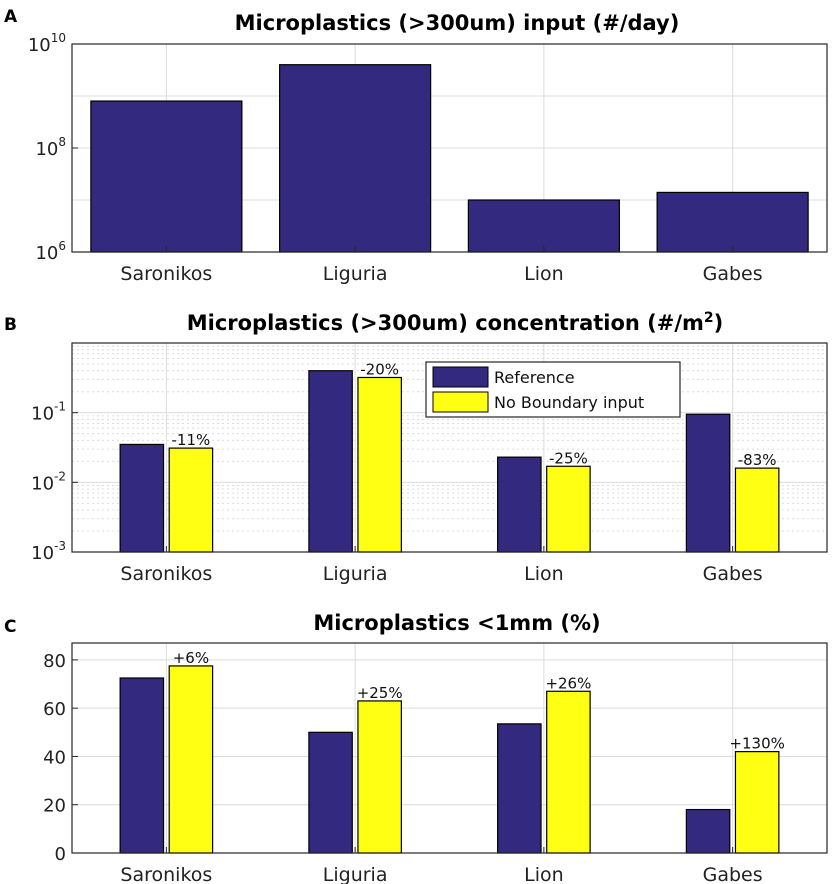 Image resolution: width=833 pixels, height=884 pixels. I want to click on data-label-saronikos: +6%, so click(191, 658).